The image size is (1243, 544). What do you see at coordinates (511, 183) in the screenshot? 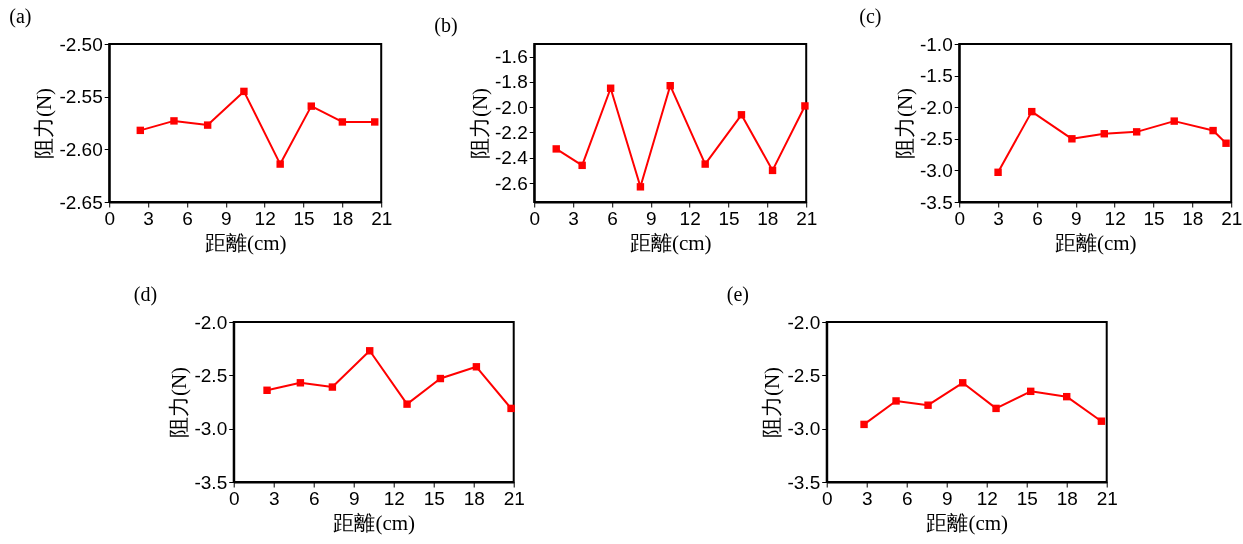
I see `y-tick-label: -2.6` at bounding box center [511, 183].